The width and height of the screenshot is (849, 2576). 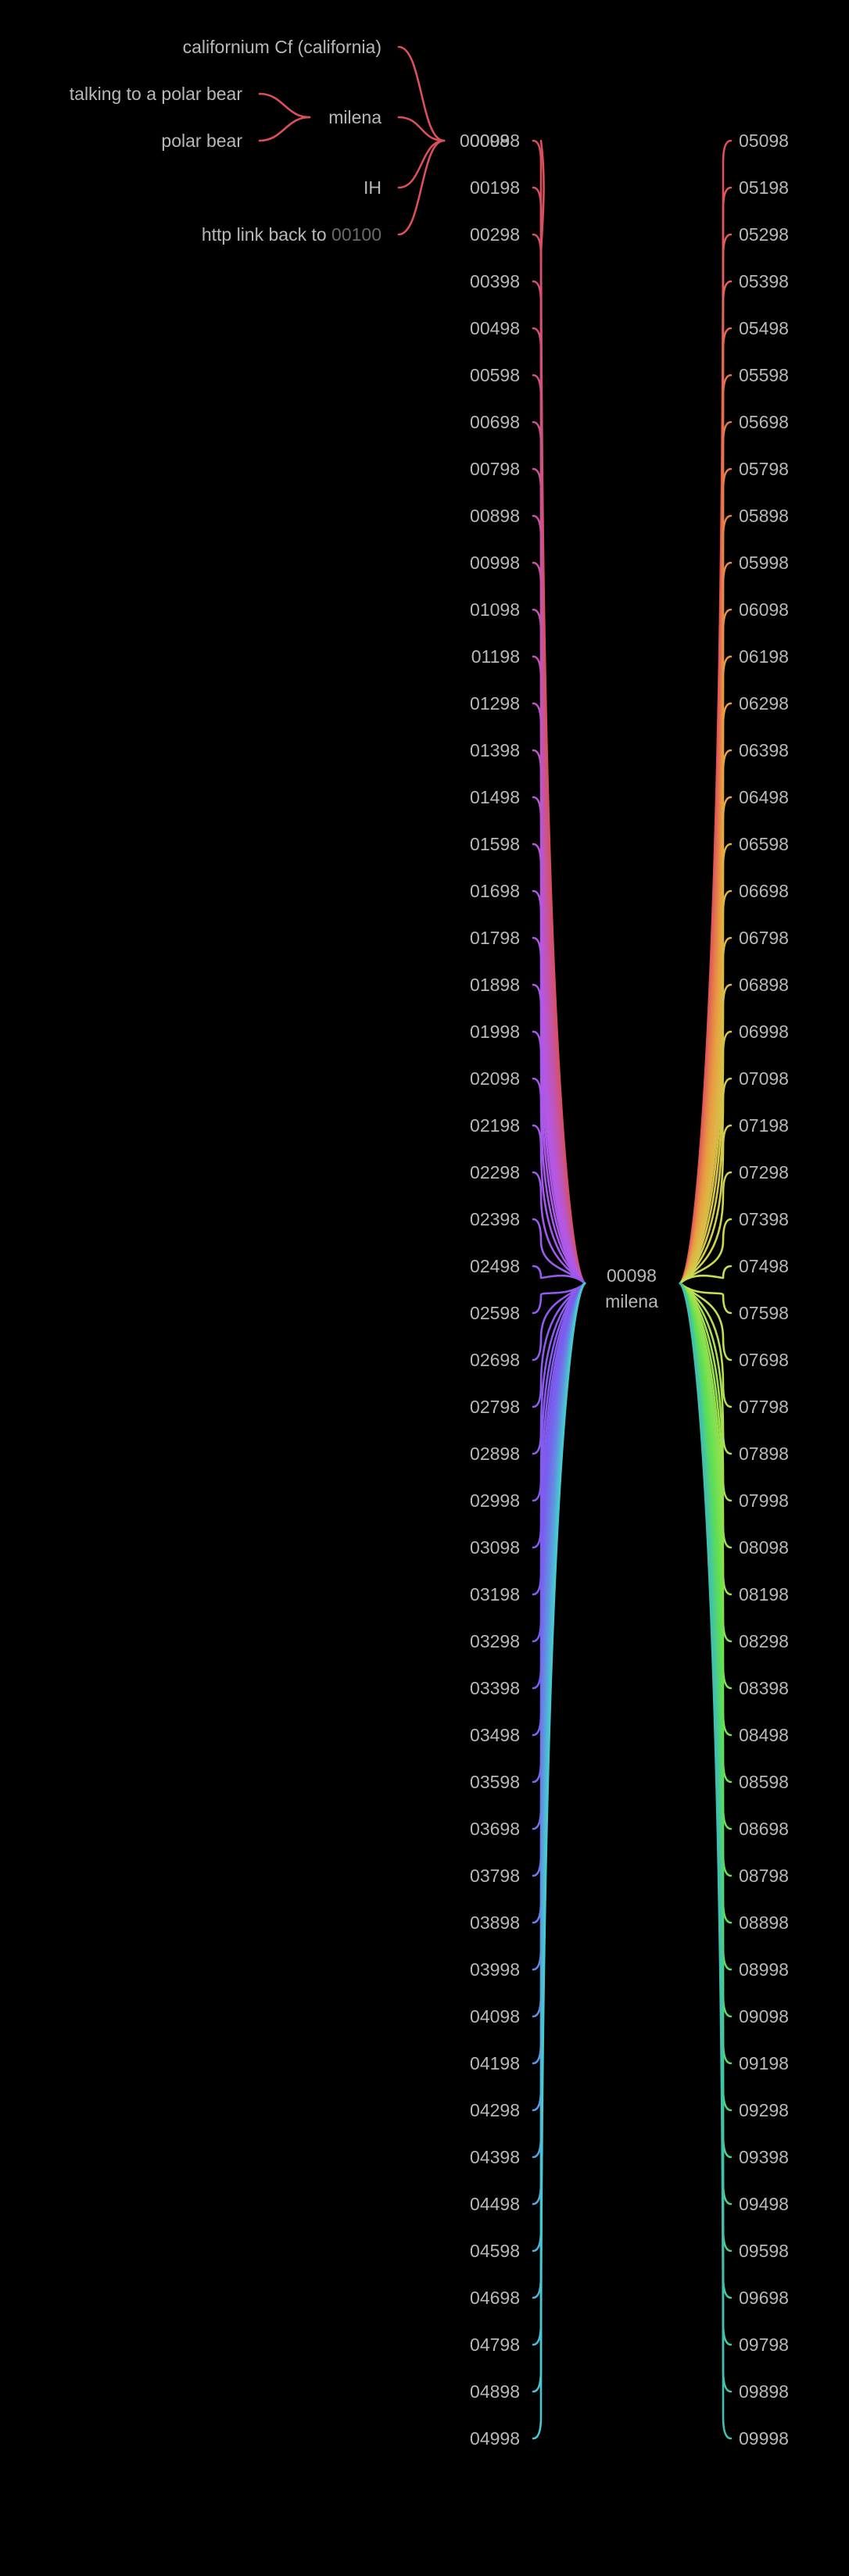 I want to click on node-label-08398: 08398, so click(x=764, y=1688).